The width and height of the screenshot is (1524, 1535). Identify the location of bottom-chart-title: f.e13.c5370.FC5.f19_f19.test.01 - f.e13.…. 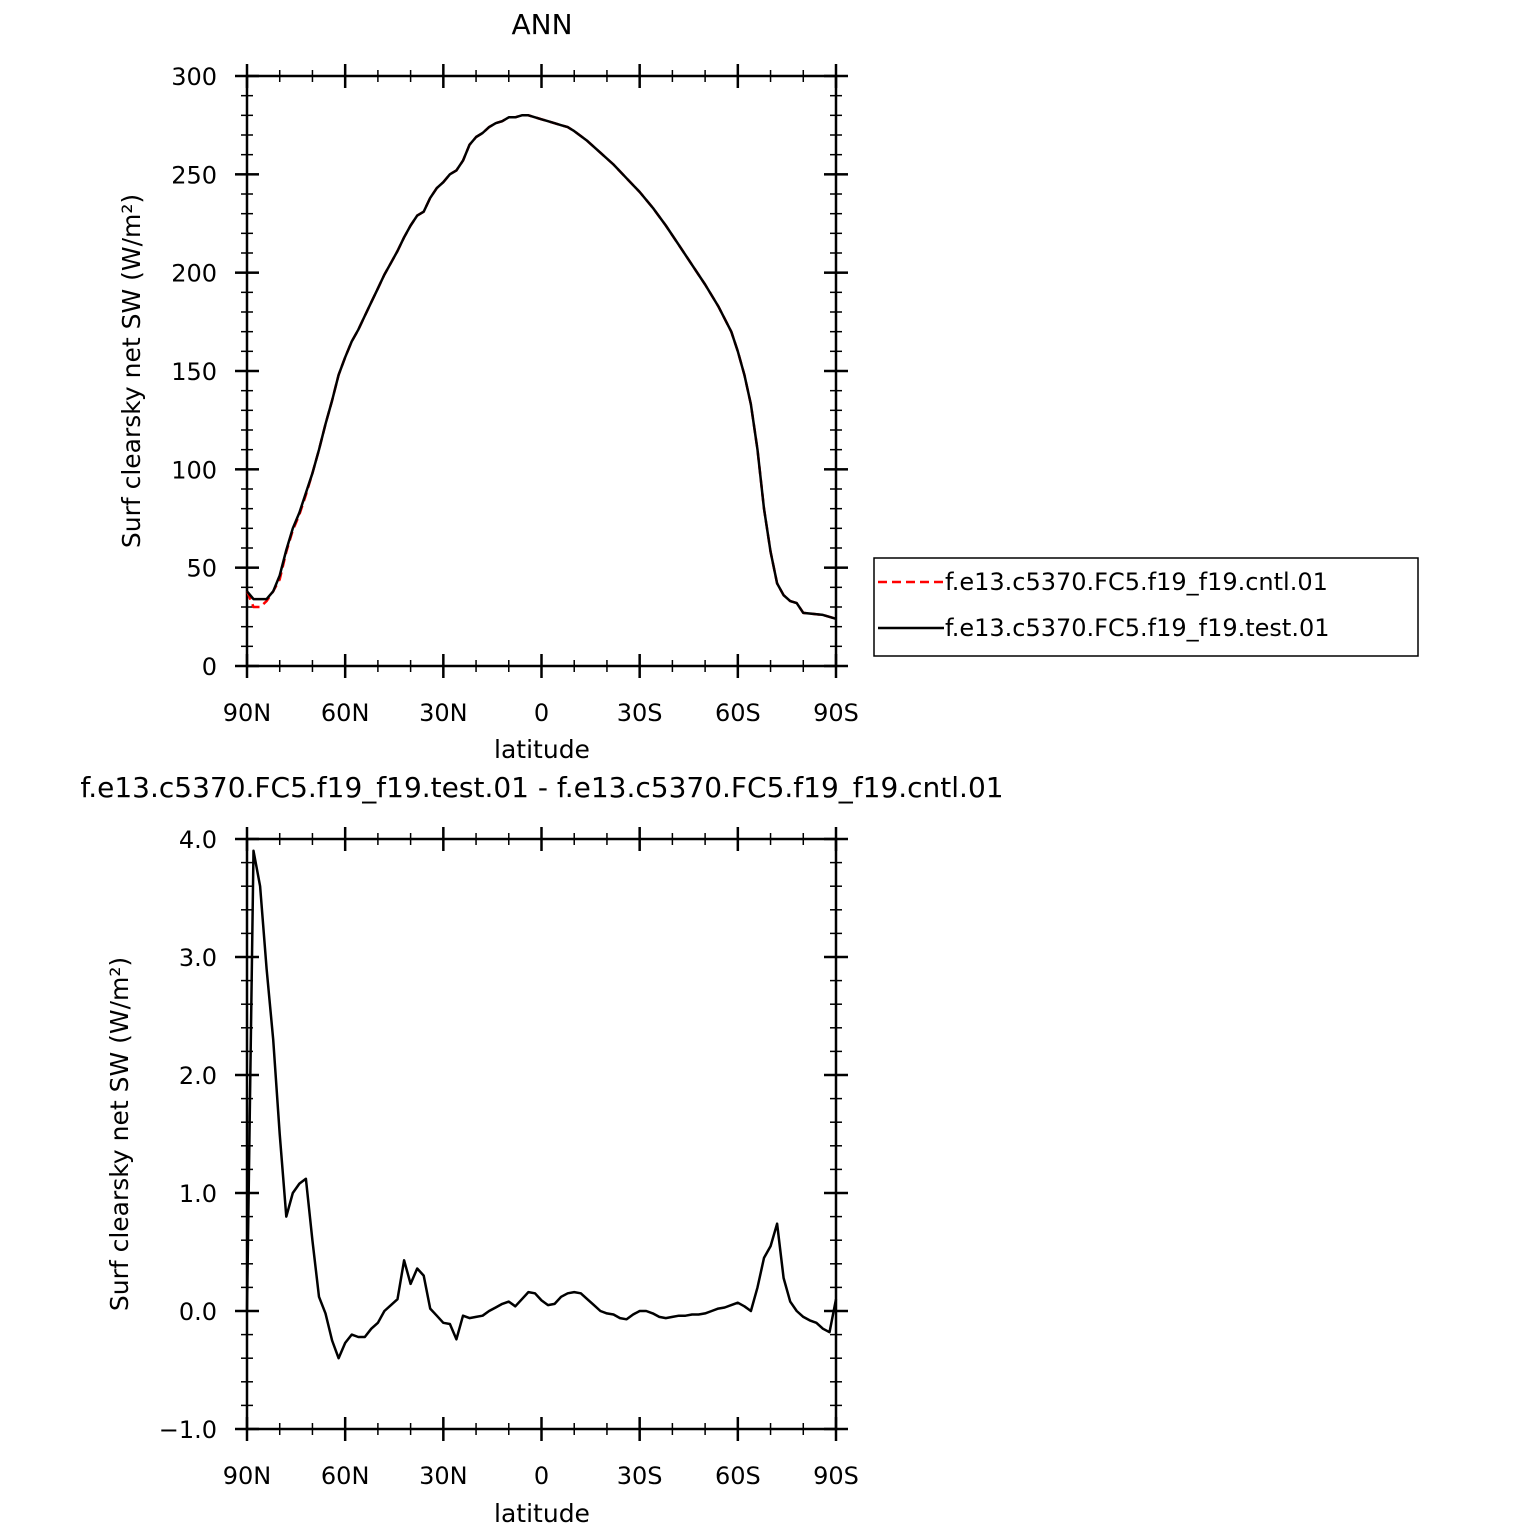
(541, 787).